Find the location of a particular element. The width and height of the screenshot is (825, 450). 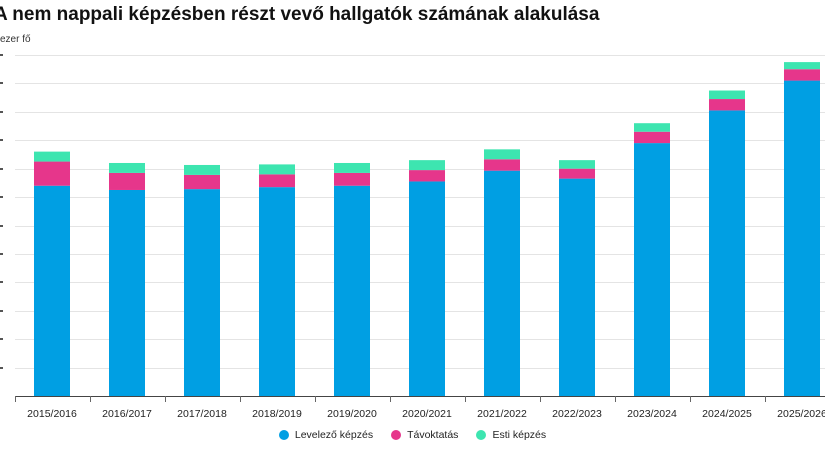

x-tick-label: 2020/2021 is located at coordinates (427, 414).